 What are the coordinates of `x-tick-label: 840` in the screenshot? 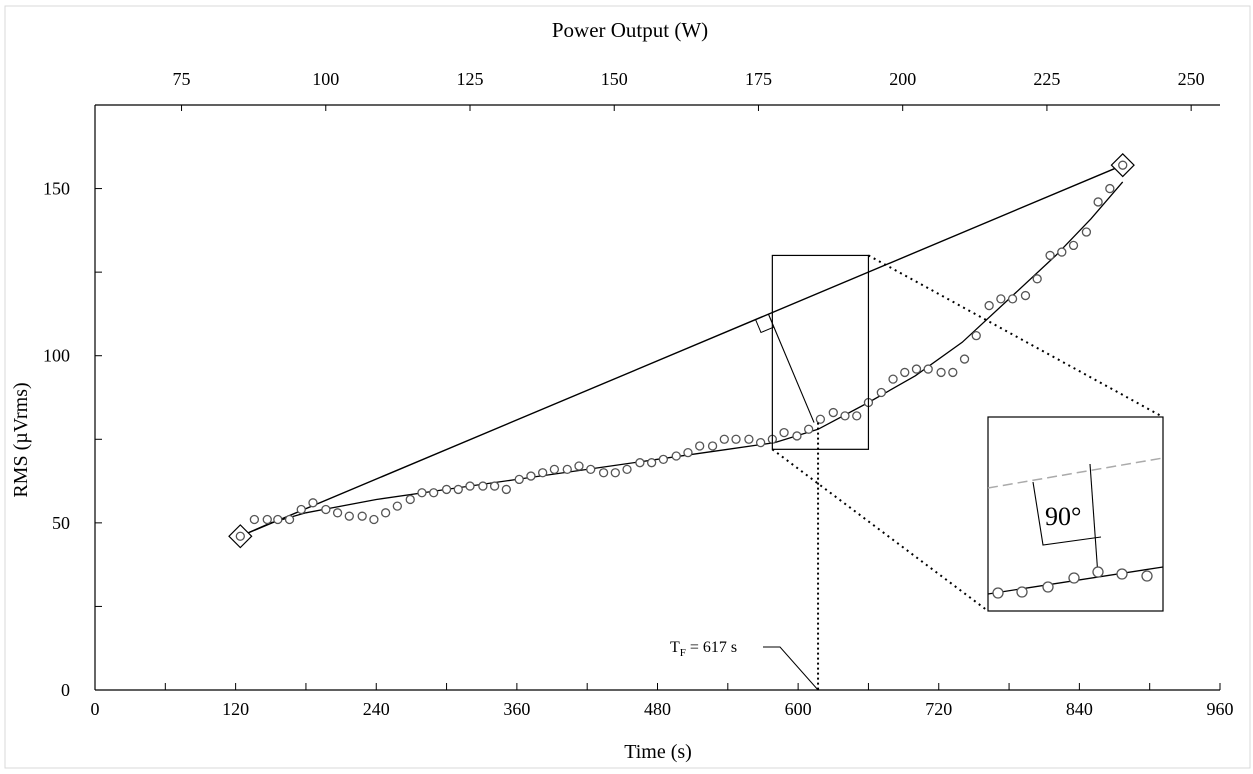 It's located at (1079, 709).